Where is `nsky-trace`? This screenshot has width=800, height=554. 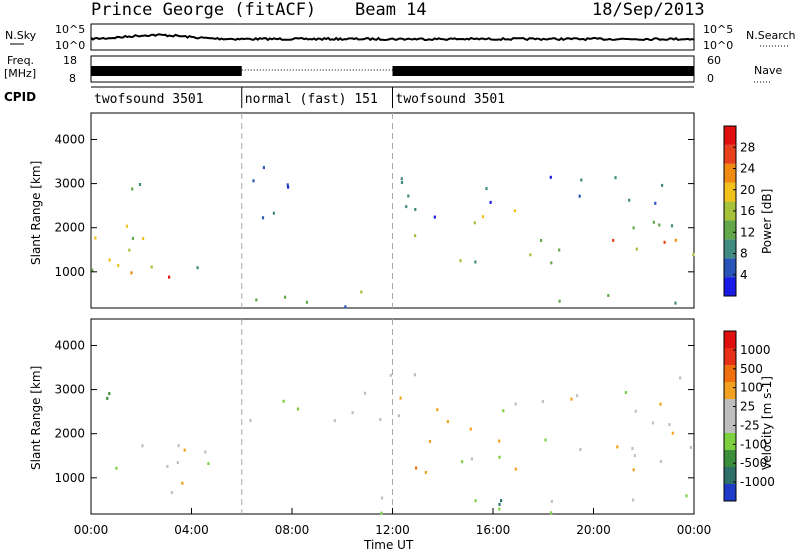
nsky-trace is located at coordinates (392, 37).